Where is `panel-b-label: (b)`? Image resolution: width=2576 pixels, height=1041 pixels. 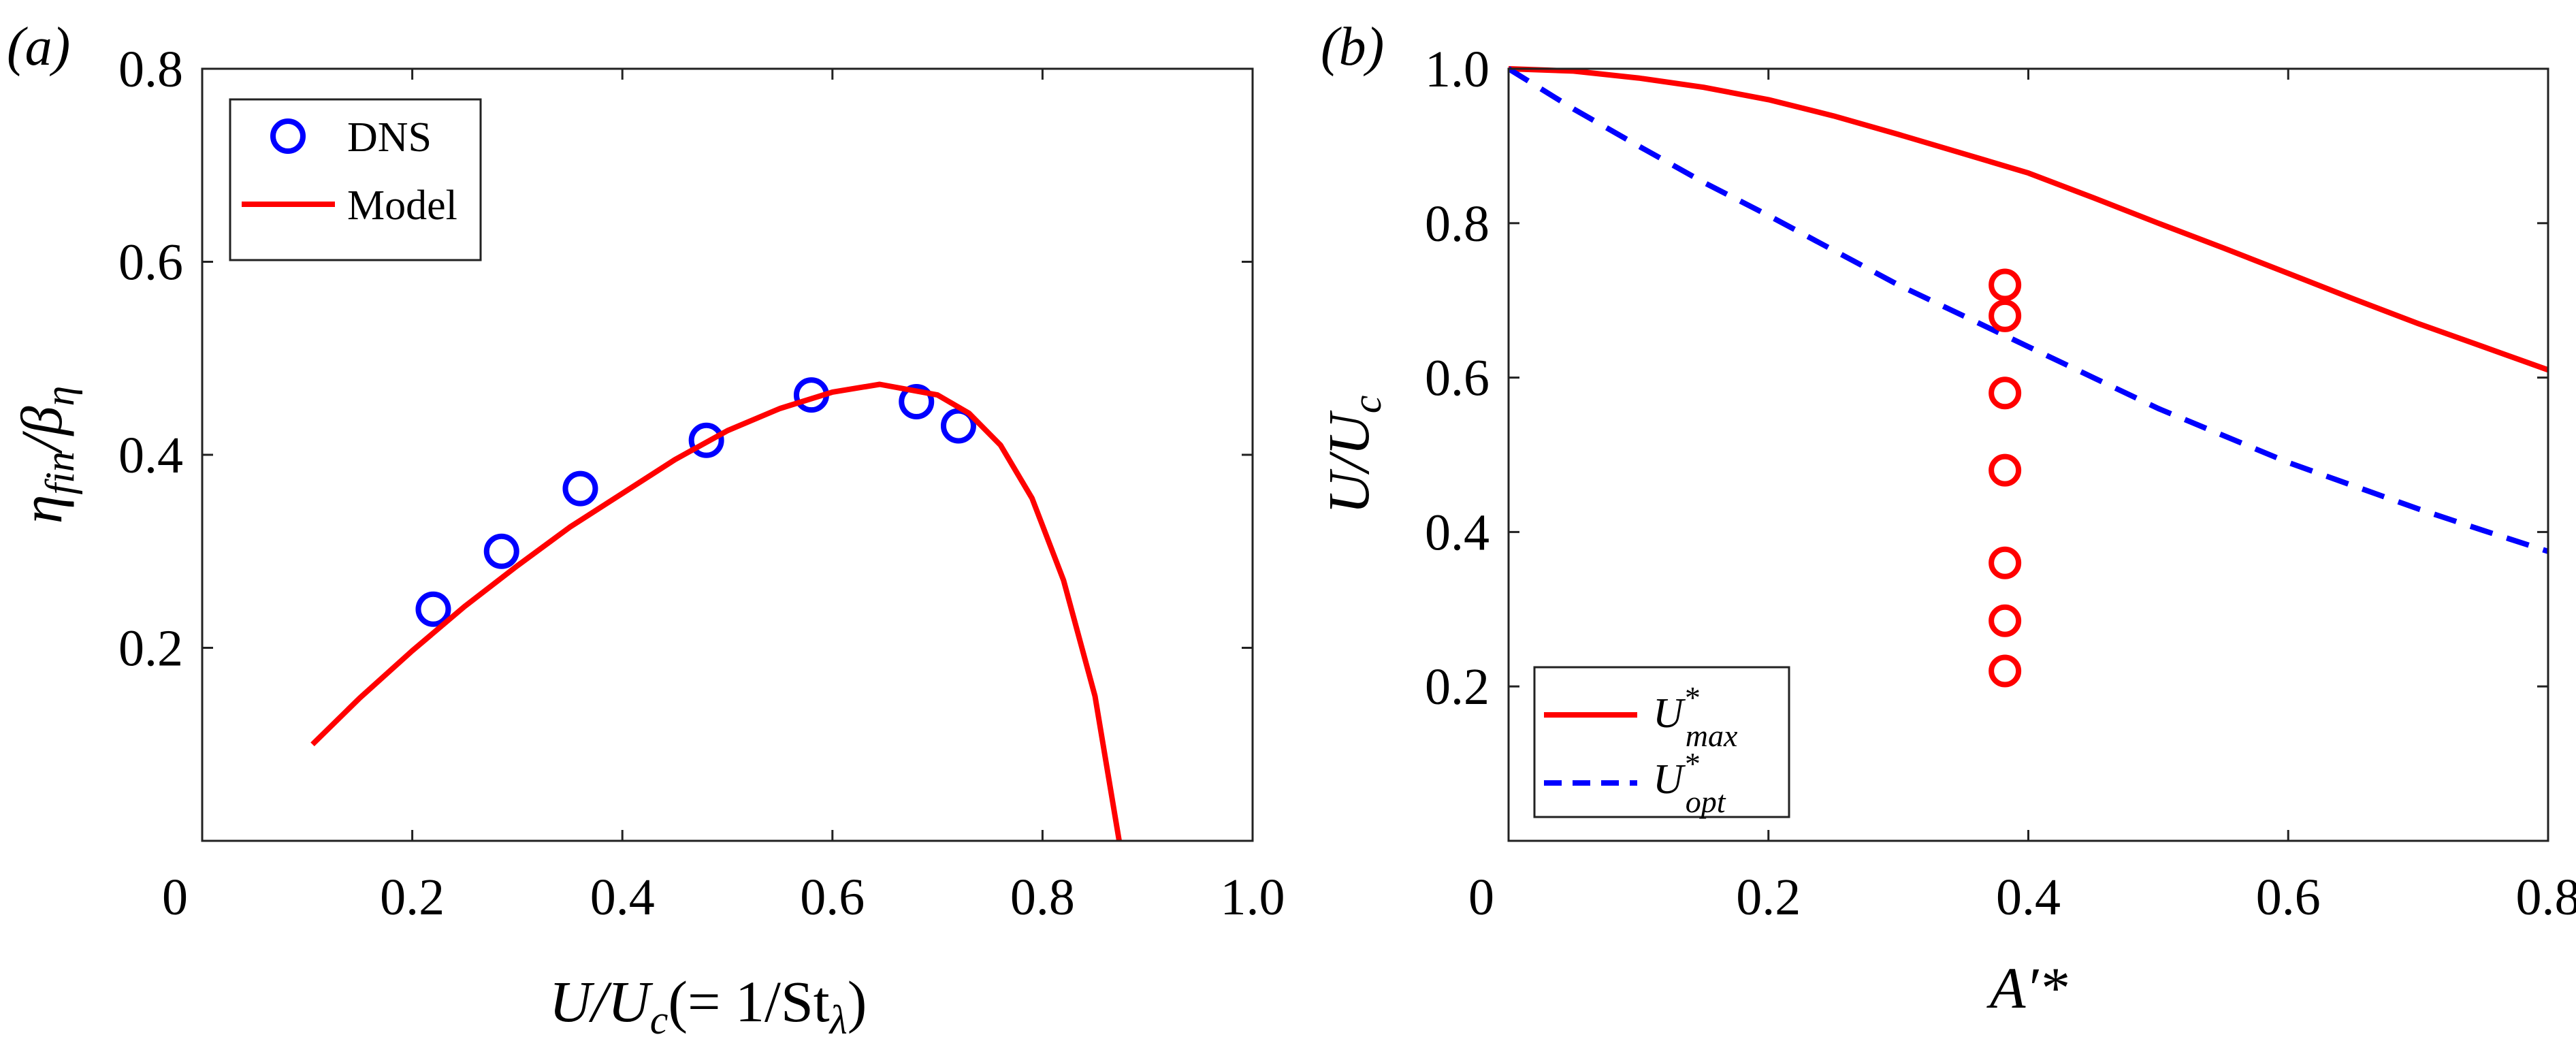
panel-b-label: (b) is located at coordinates (1353, 47).